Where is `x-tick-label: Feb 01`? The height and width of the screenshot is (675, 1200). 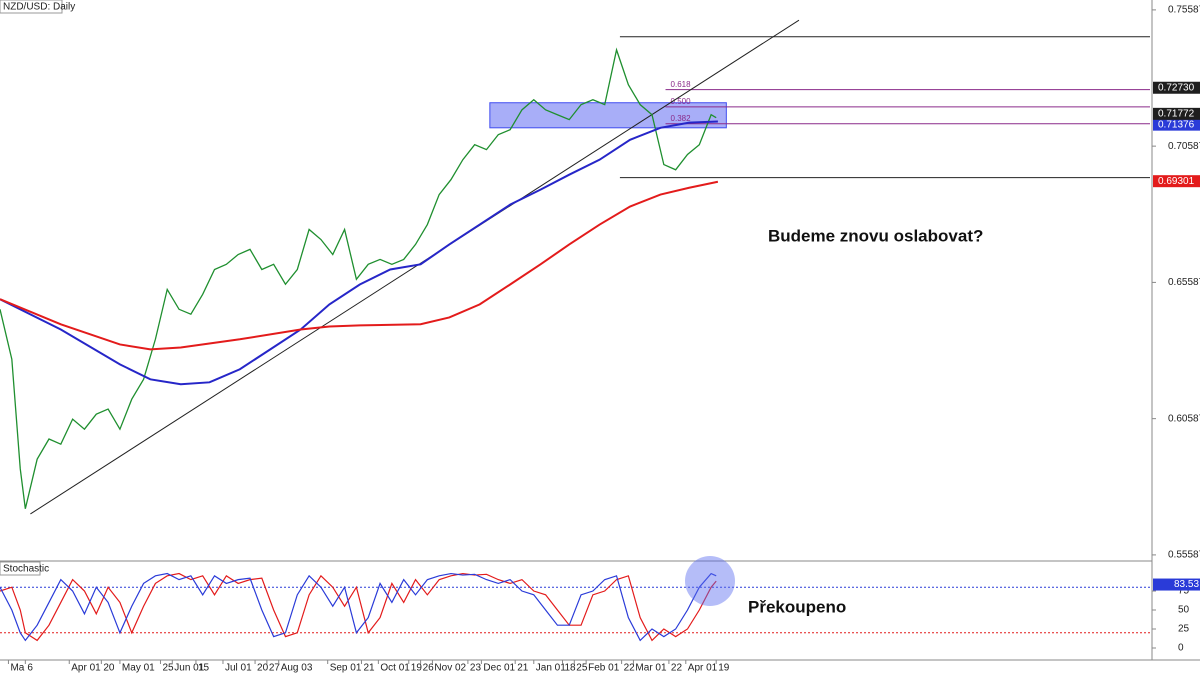 x-tick-label: Feb 01 is located at coordinates (604, 668).